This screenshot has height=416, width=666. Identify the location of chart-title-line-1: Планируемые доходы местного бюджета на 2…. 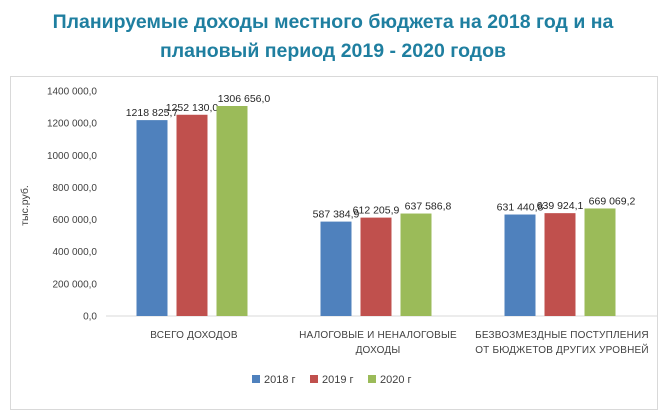
(333, 22).